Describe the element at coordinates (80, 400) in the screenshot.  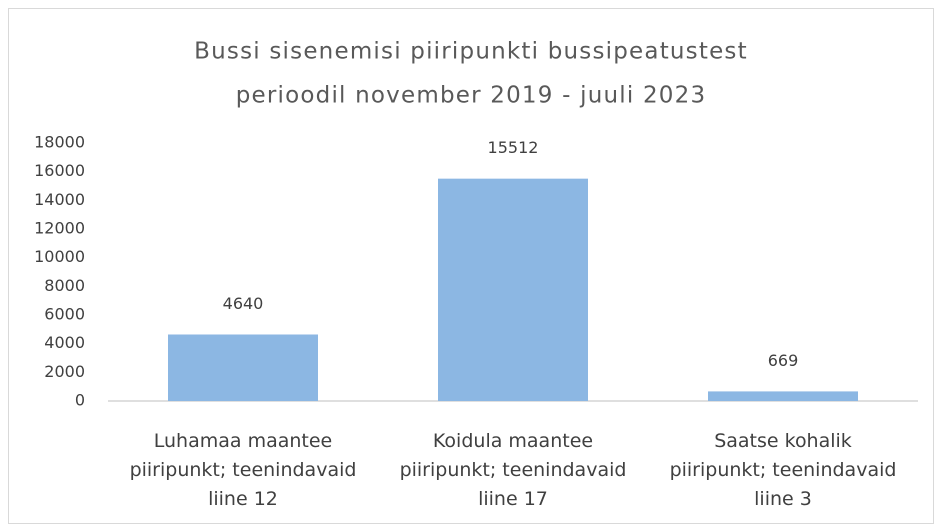
I see `y-tick-label: 0` at that location.